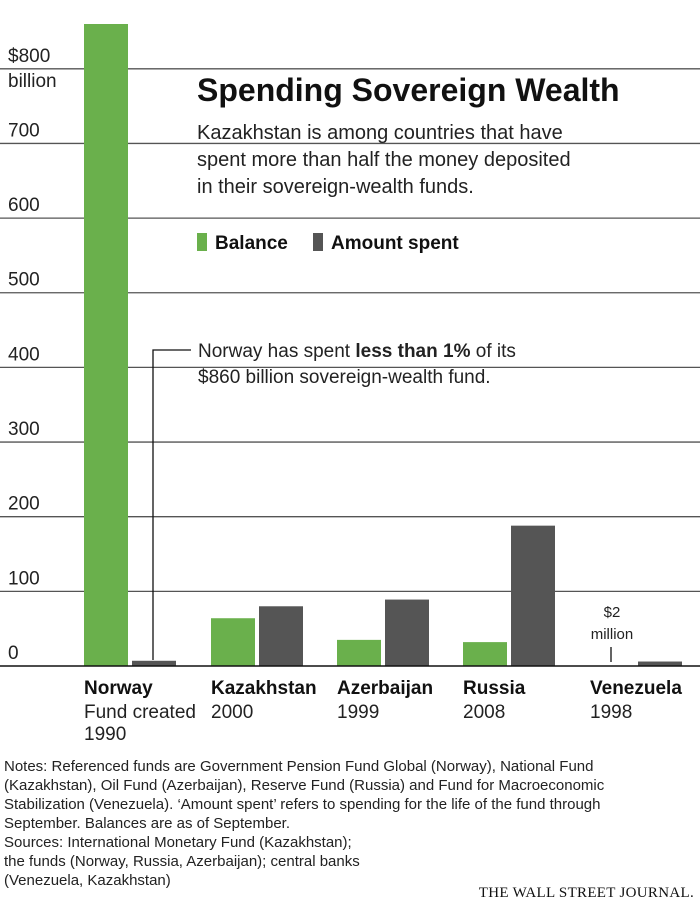 Image resolution: width=700 pixels, height=906 pixels. Describe the element at coordinates (24, 130) in the screenshot. I see `y-tick-label-700: 700` at that location.